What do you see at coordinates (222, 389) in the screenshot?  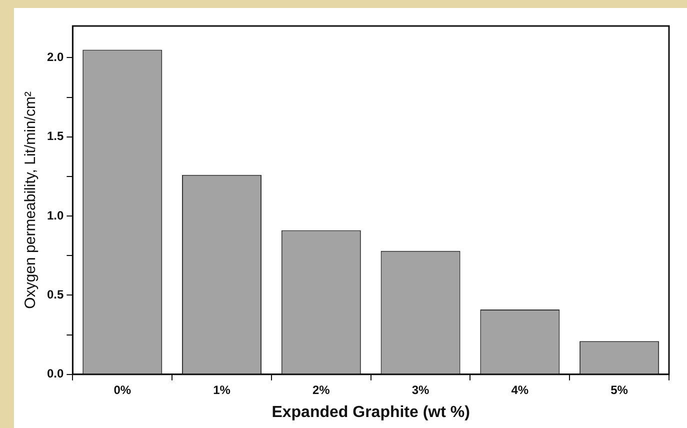 I see `x-tick-label: 1%` at bounding box center [222, 389].